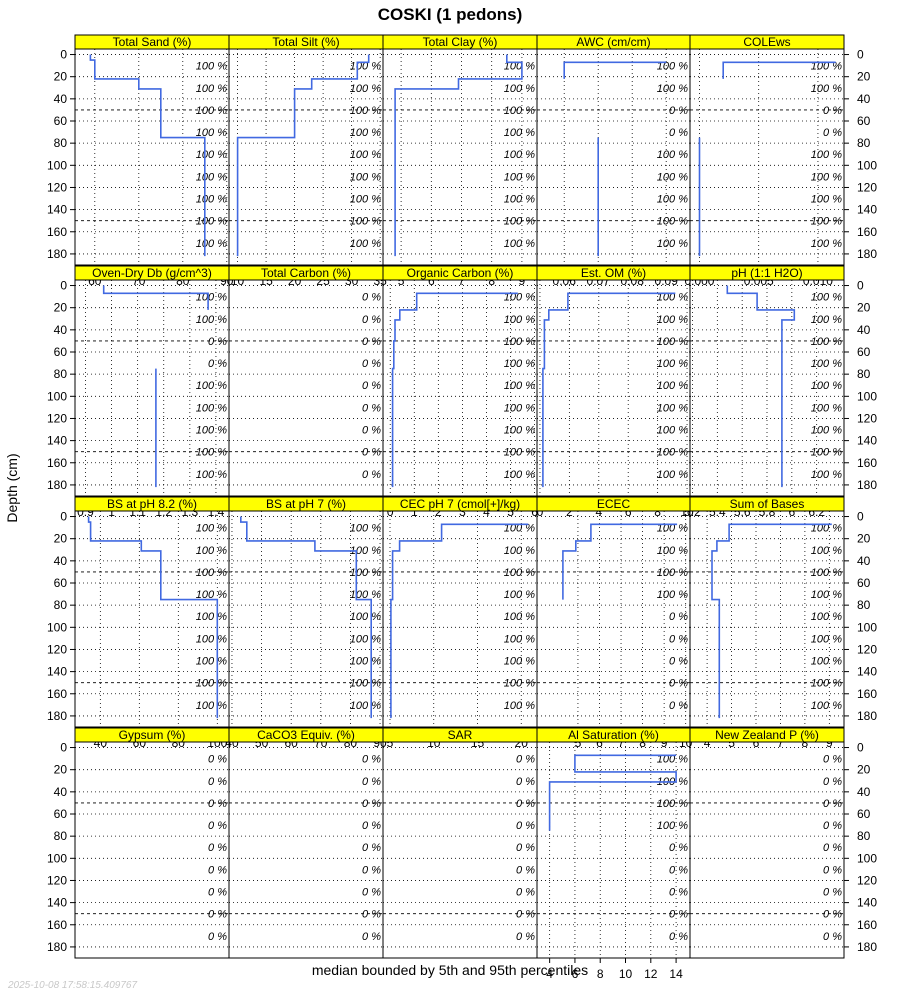 This screenshot has height=1000, width=900. I want to click on y-tick-label-right: 160, so click(867, 694).